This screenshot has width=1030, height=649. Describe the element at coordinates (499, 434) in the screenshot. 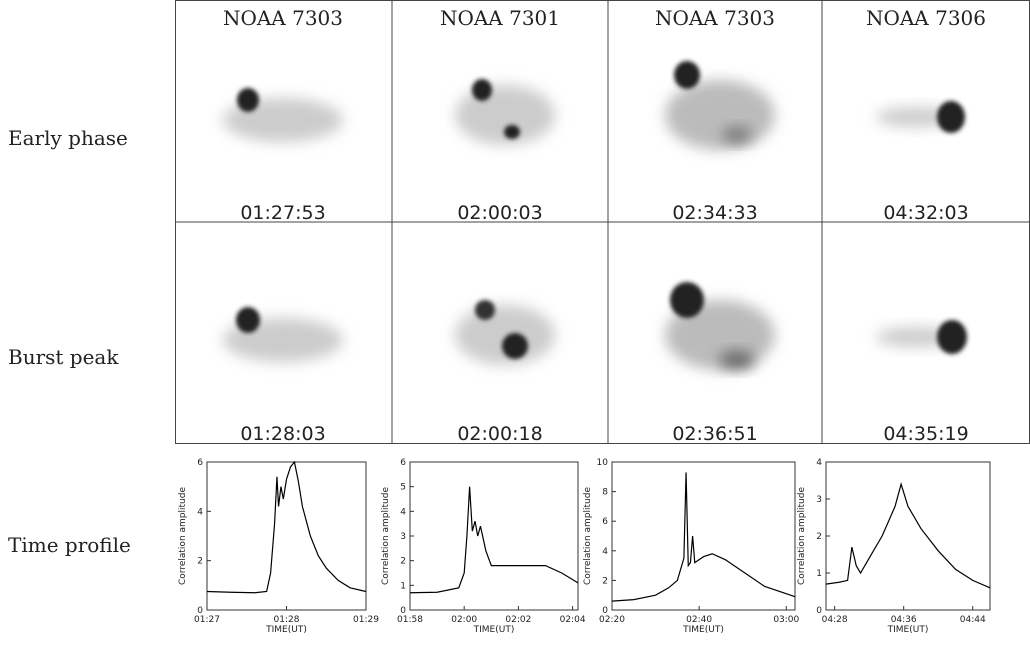

I see `timestamp: 02:00:18` at that location.